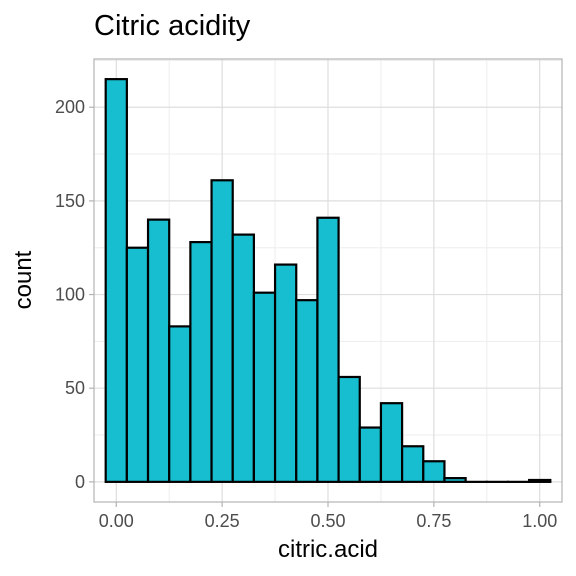 The height and width of the screenshot is (576, 576). What do you see at coordinates (222, 521) in the screenshot?
I see `x-tick-label: 0.25` at bounding box center [222, 521].